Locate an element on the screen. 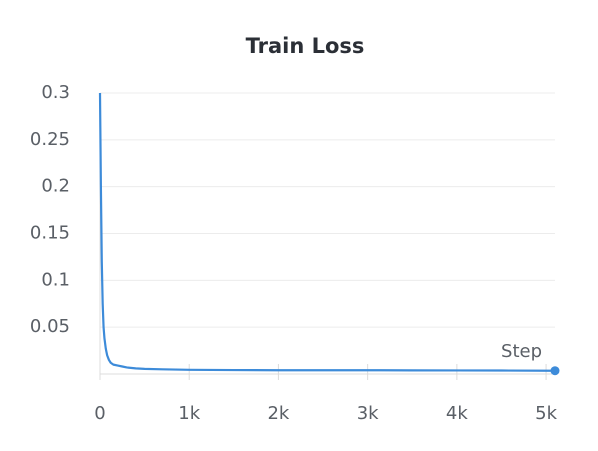 This screenshot has height=451, width=598. y-tick-label: 0.15 is located at coordinates (50, 233).